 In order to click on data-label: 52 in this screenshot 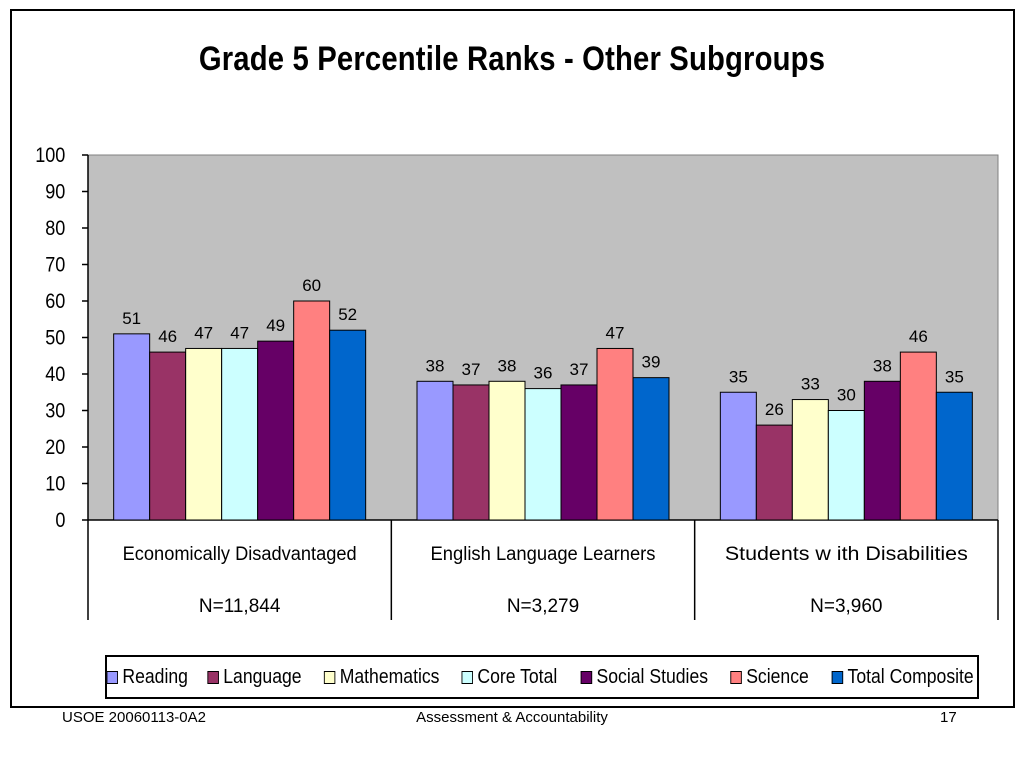, I will do `click(347, 314)`.